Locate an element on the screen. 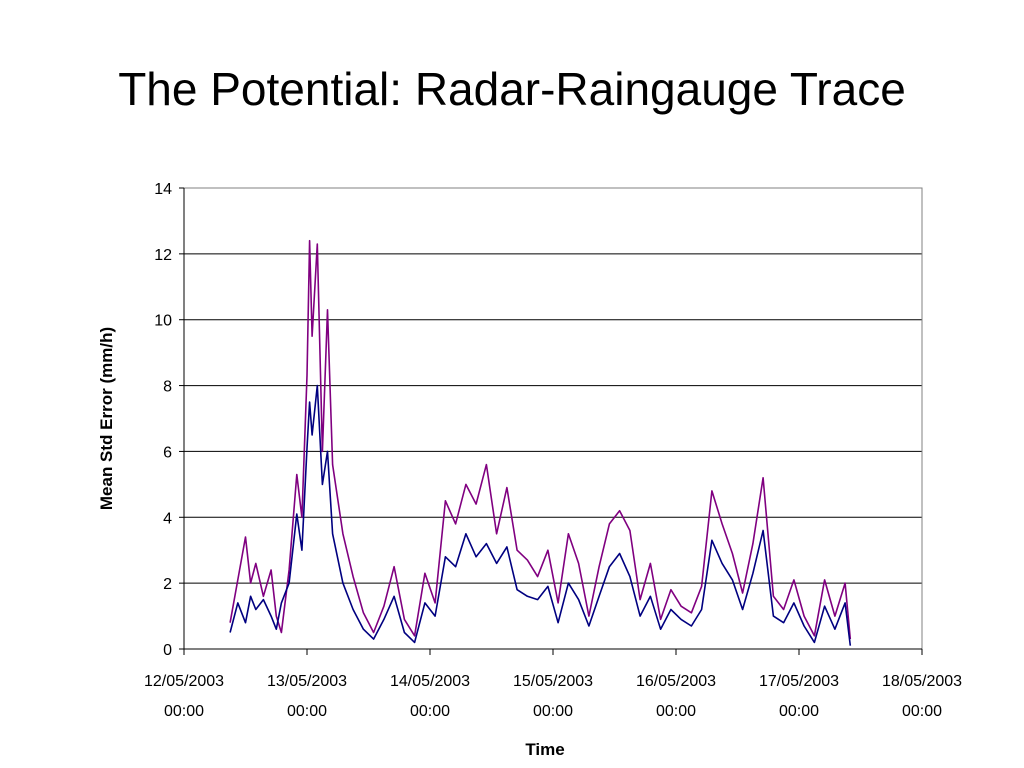  y-tick-label: 4 is located at coordinates (167, 518).